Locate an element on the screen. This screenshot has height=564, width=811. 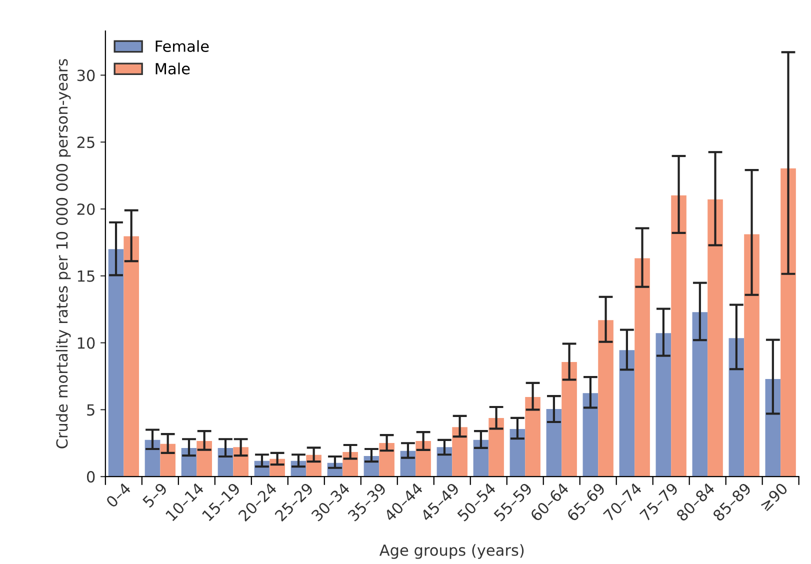
y-axis-title: Crude mortality rates per 10 000 000 person-years is located at coordinates (63, 253).